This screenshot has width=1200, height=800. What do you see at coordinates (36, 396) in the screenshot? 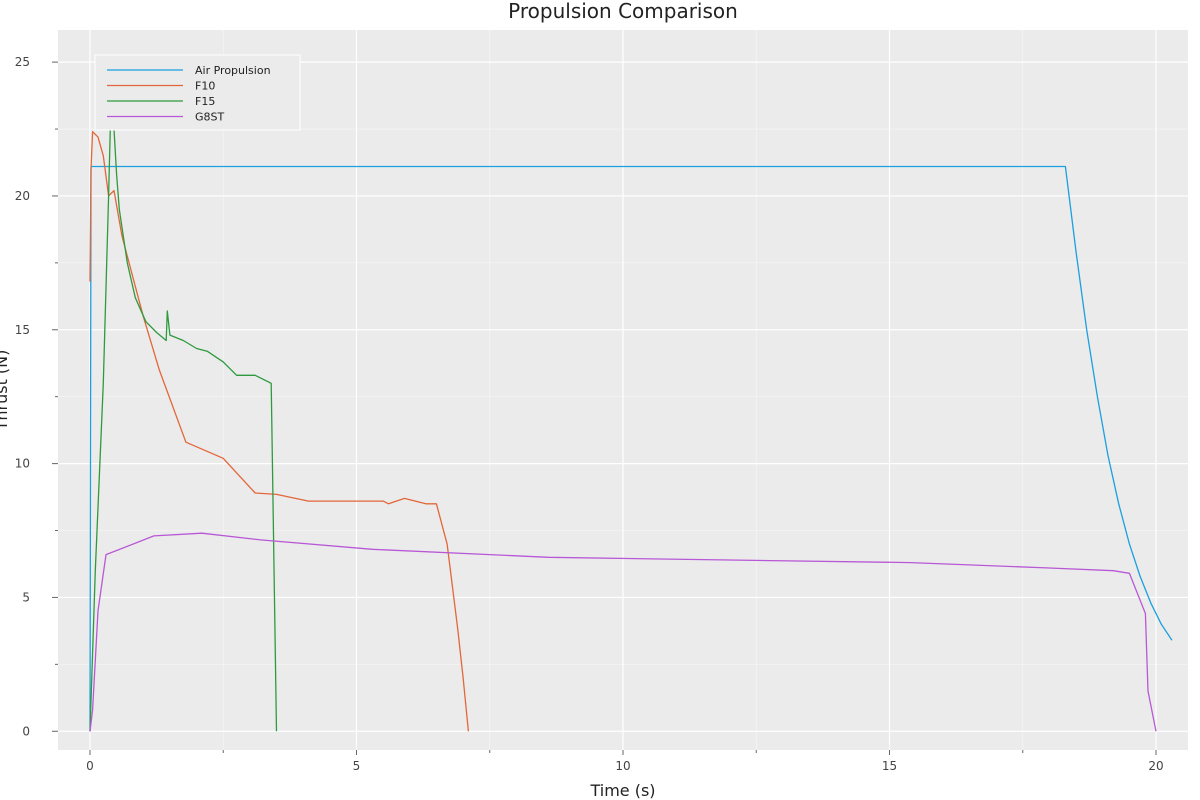
I see `y-axis-ticks: 0 5 10 15 20 25` at bounding box center [36, 396].